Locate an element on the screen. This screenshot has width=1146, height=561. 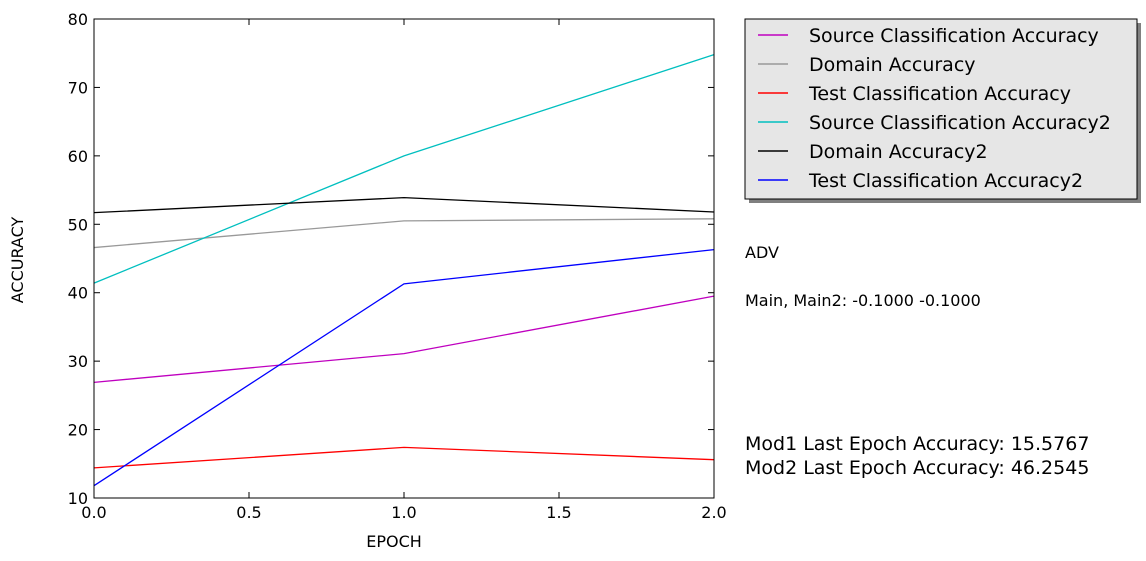
mod2-accuracy-label: Mod2 Last Epoch Accuracy: 46.2545 is located at coordinates (917, 468).